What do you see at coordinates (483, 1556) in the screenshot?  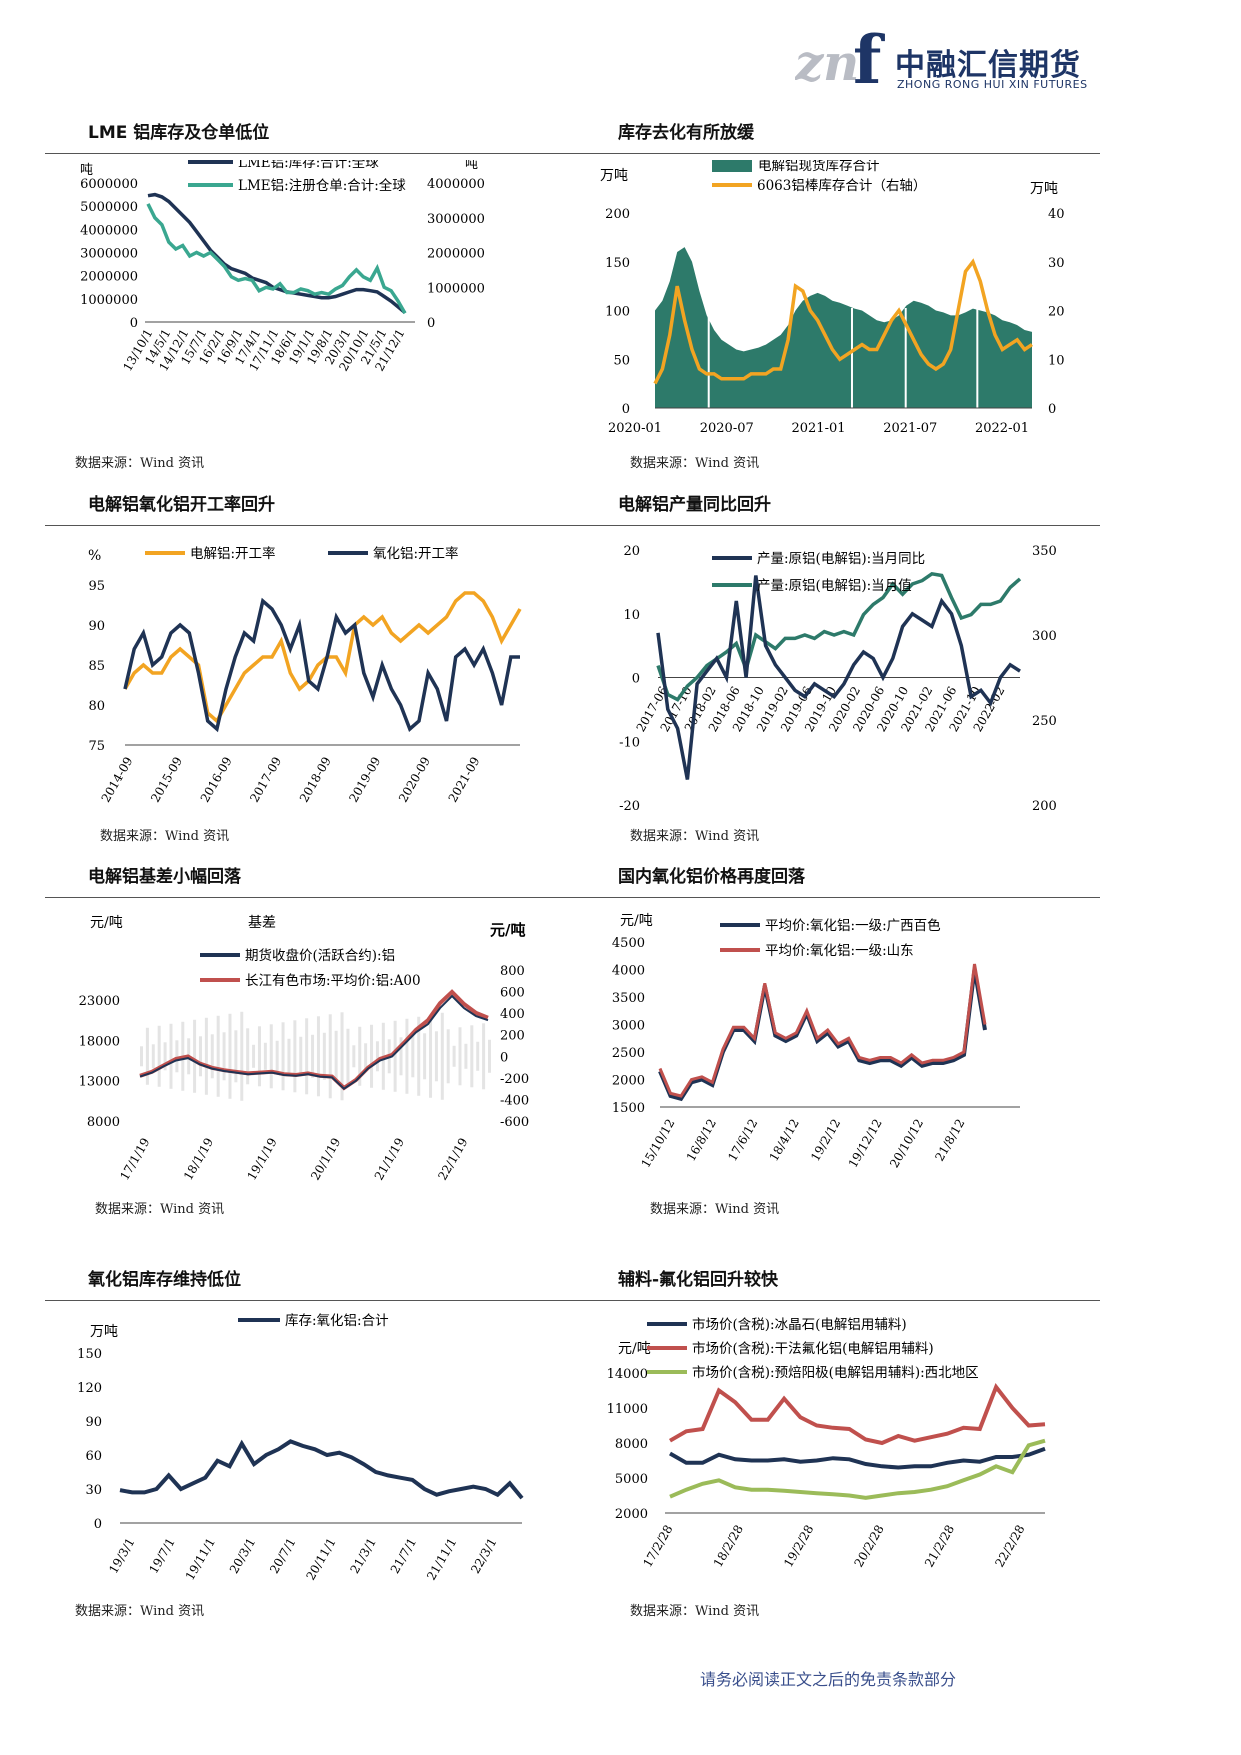 I see `x-tick-label: 22/3/1` at bounding box center [483, 1556].